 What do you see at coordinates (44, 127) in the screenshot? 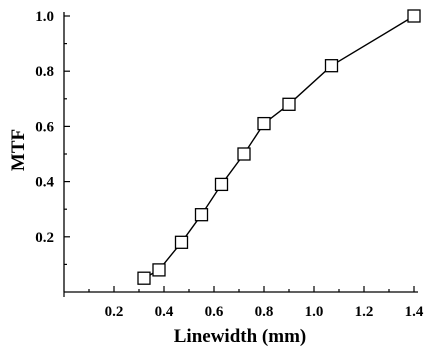
I see `y-tick-label: 0.6` at bounding box center [44, 127].